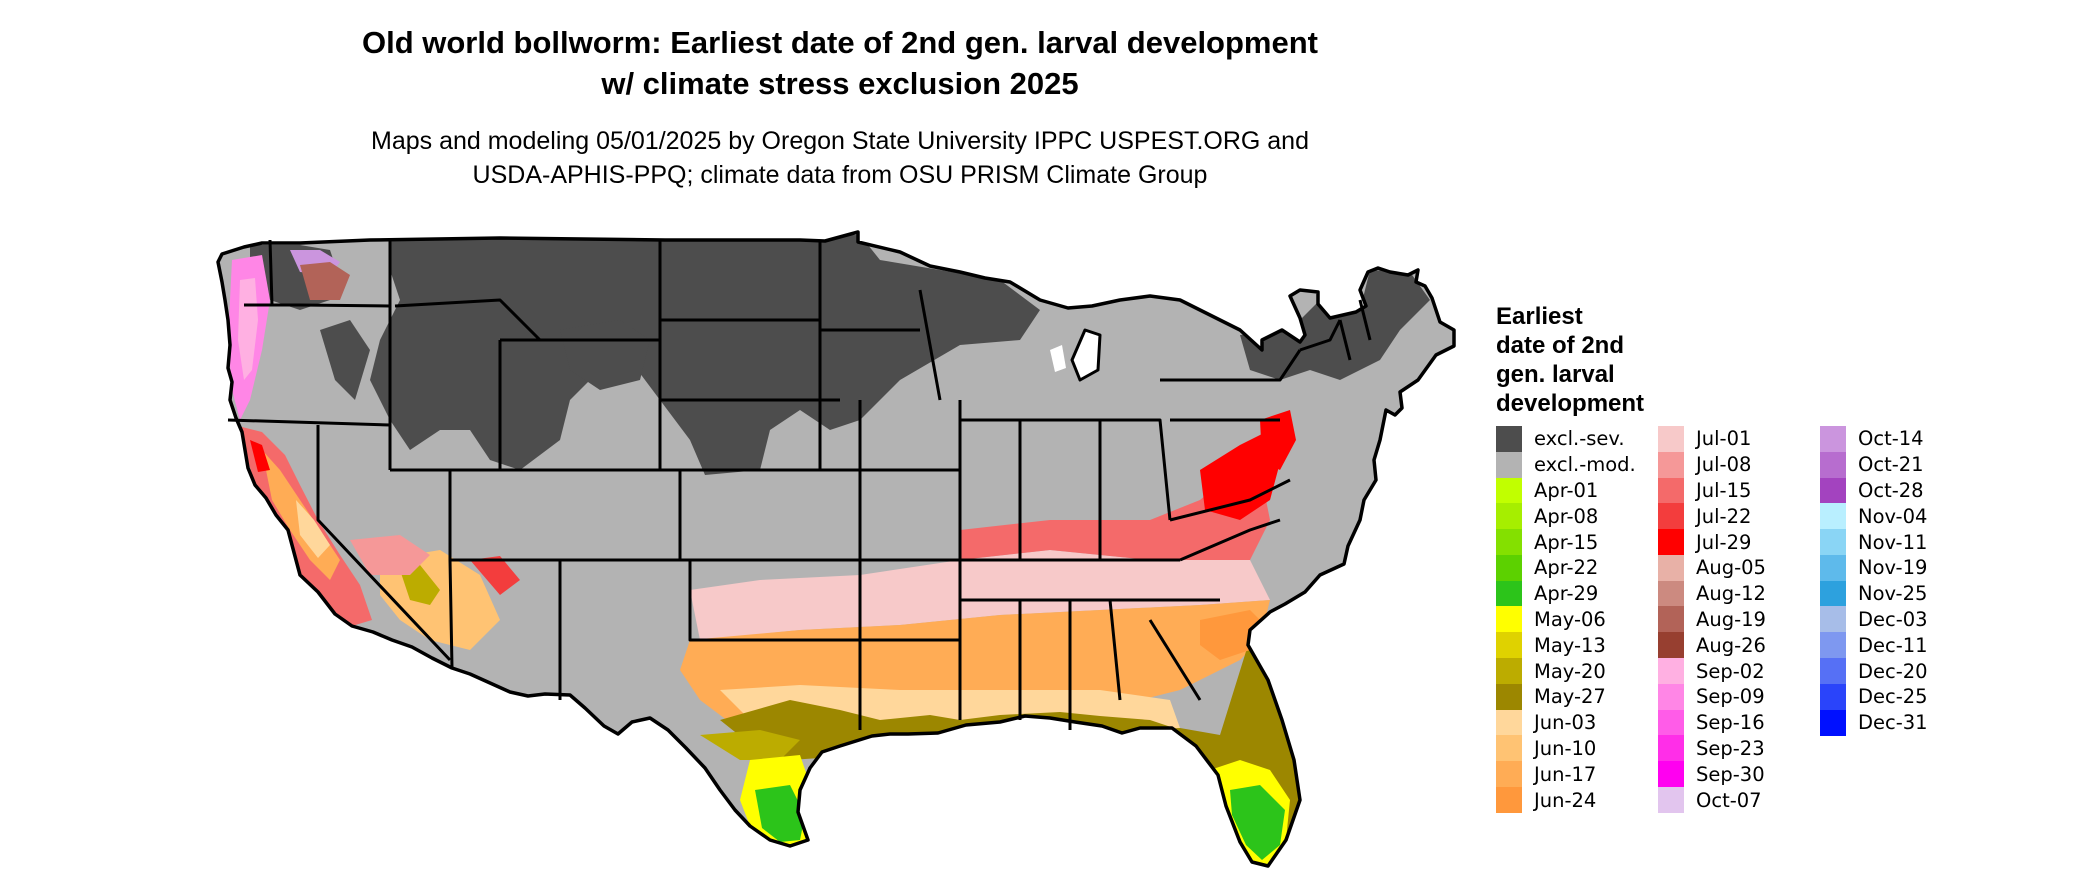 The height and width of the screenshot is (892, 2100). Describe the element at coordinates (1724, 490) in the screenshot. I see `legend-label: Jul-15` at that location.